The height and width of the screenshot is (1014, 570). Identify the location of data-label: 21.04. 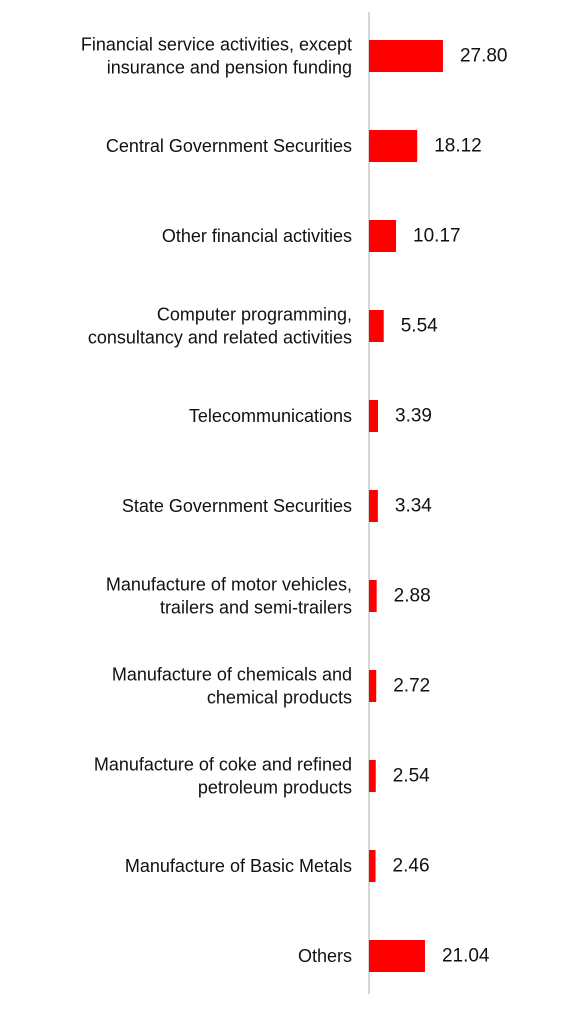
(466, 956).